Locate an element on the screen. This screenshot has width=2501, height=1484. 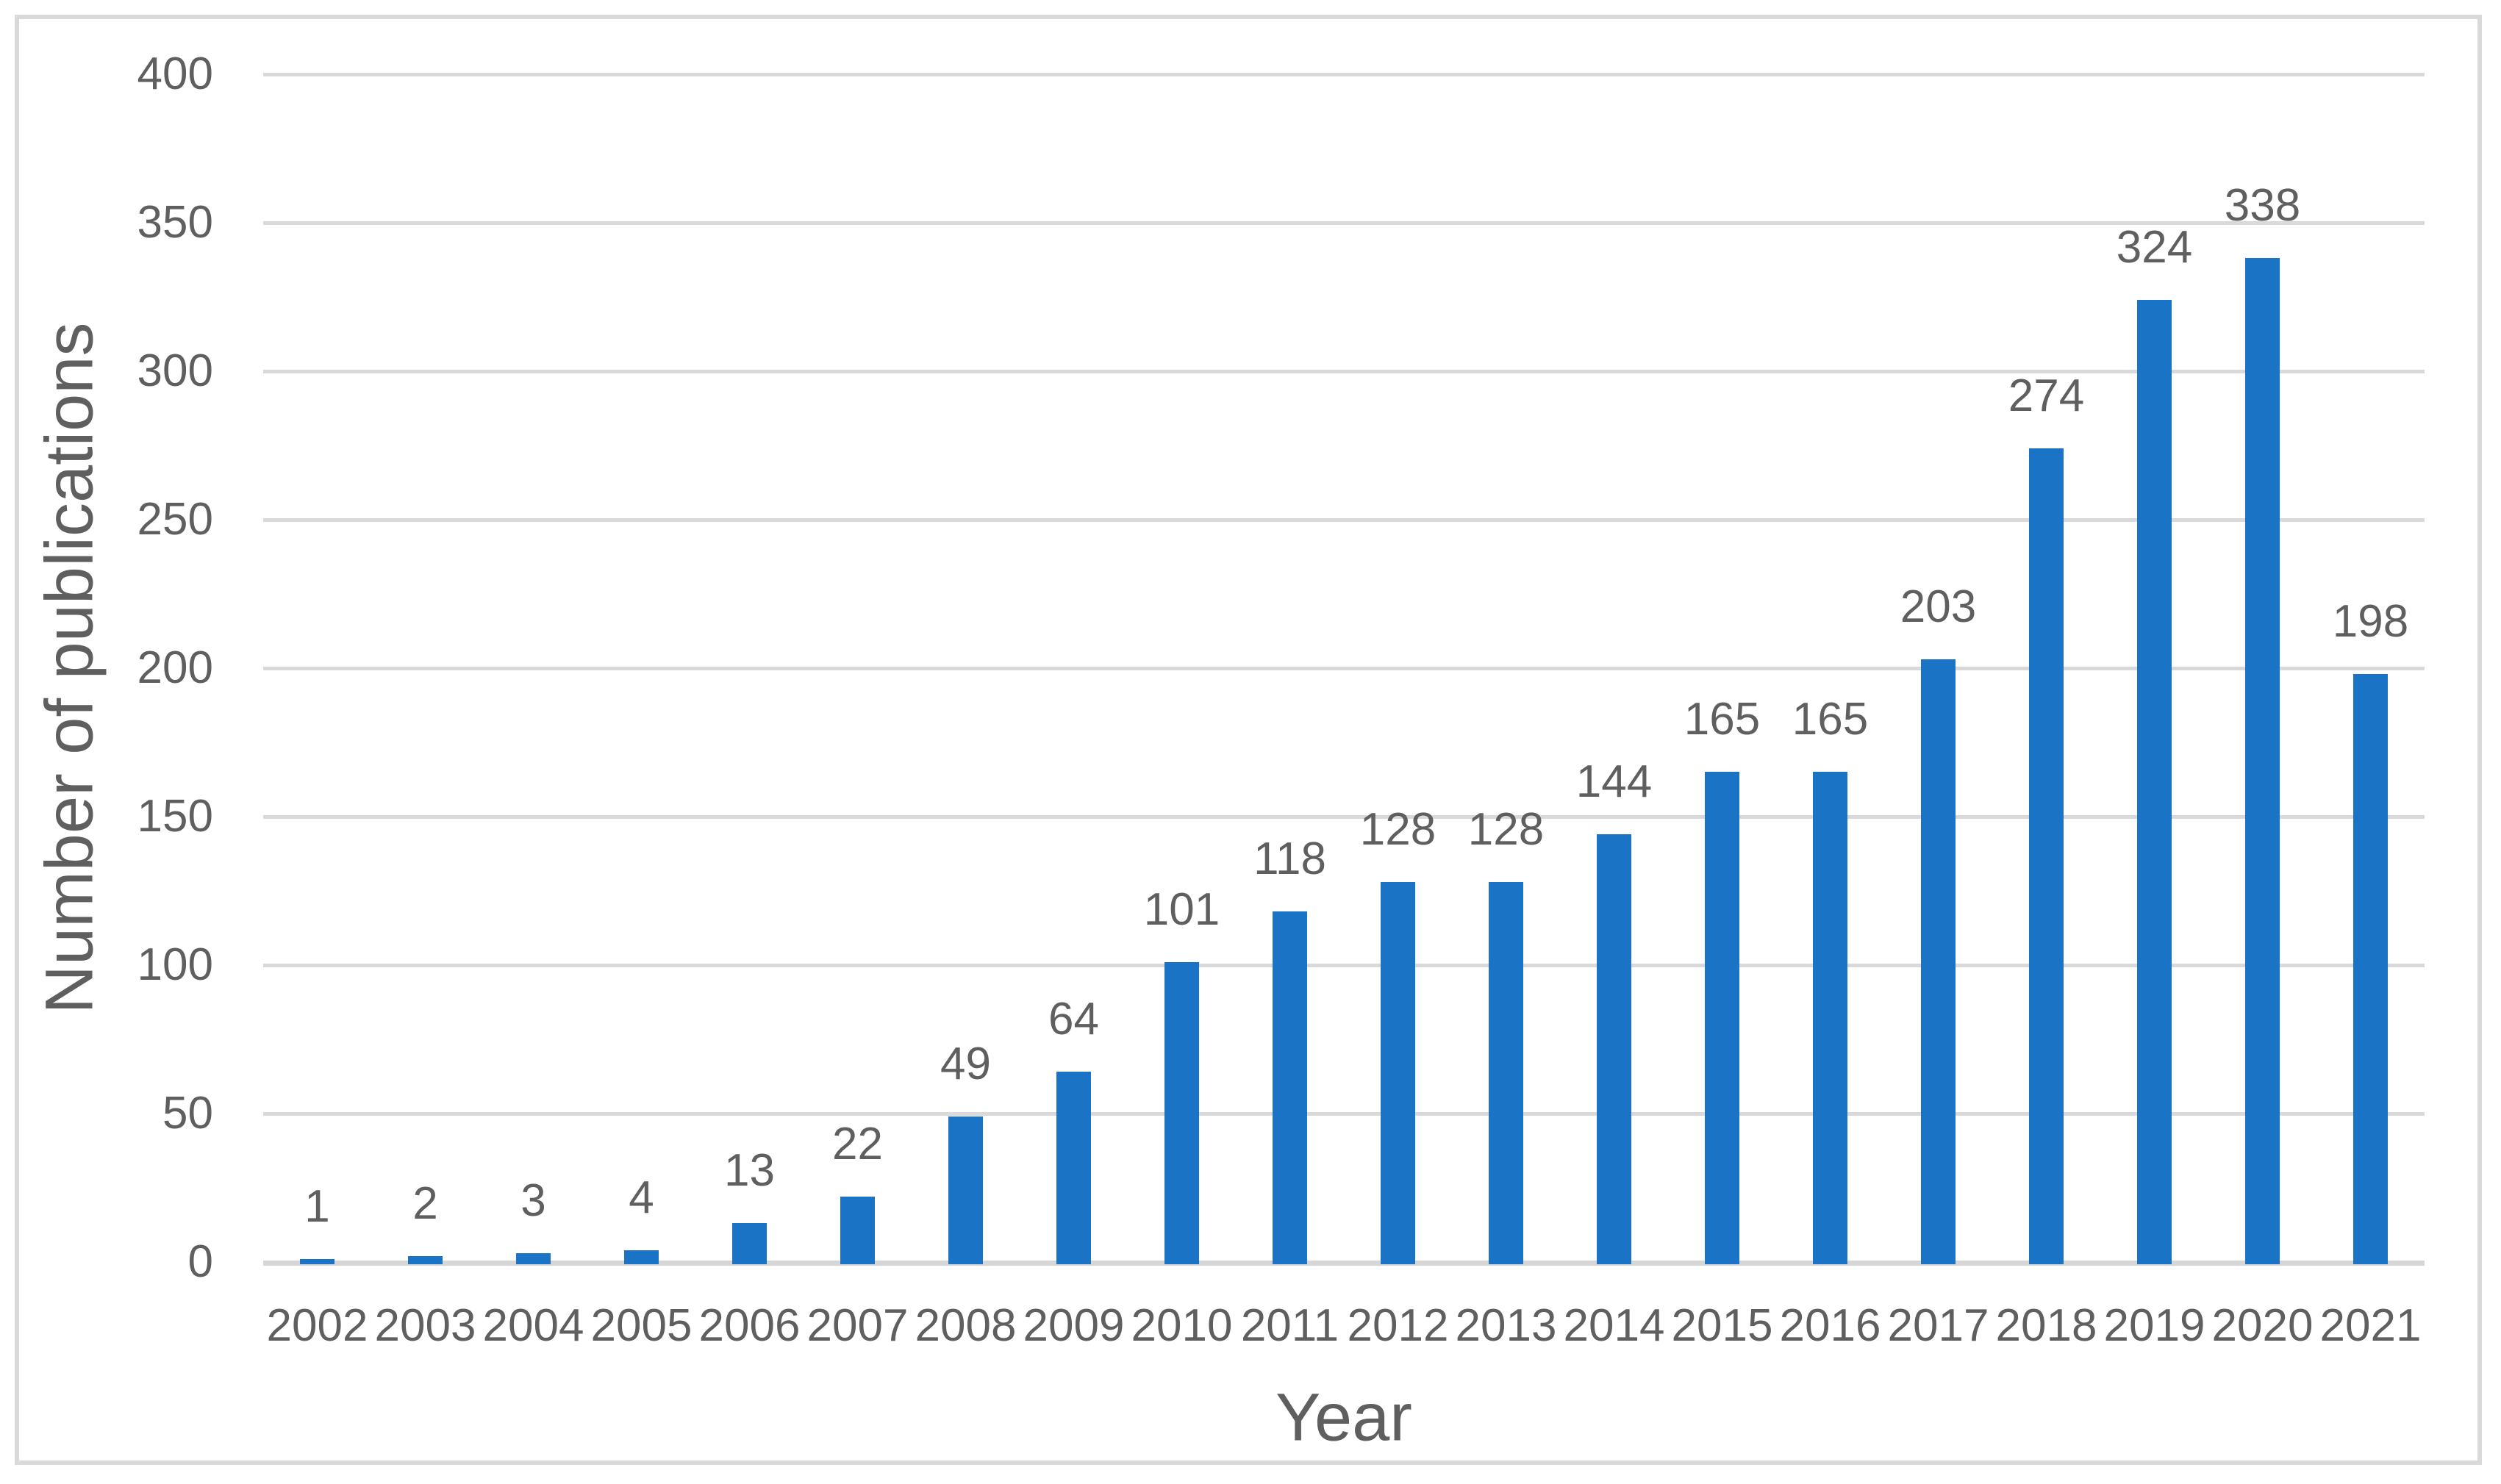
x-tick-label: 2016 is located at coordinates (1830, 1326).